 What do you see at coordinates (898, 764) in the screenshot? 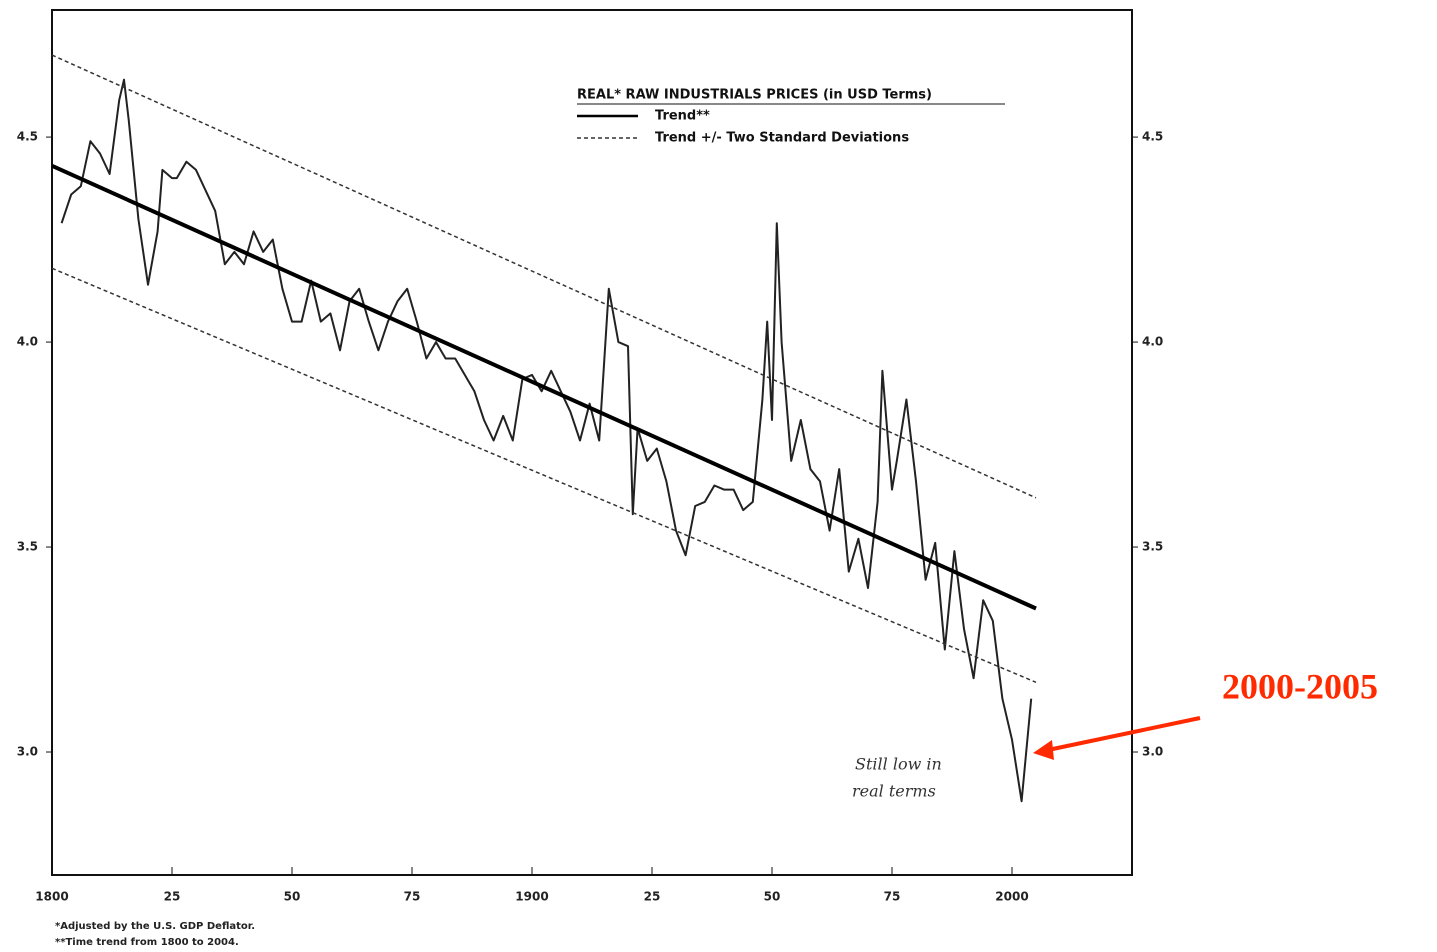
I see `annotation: Still low in` at bounding box center [898, 764].